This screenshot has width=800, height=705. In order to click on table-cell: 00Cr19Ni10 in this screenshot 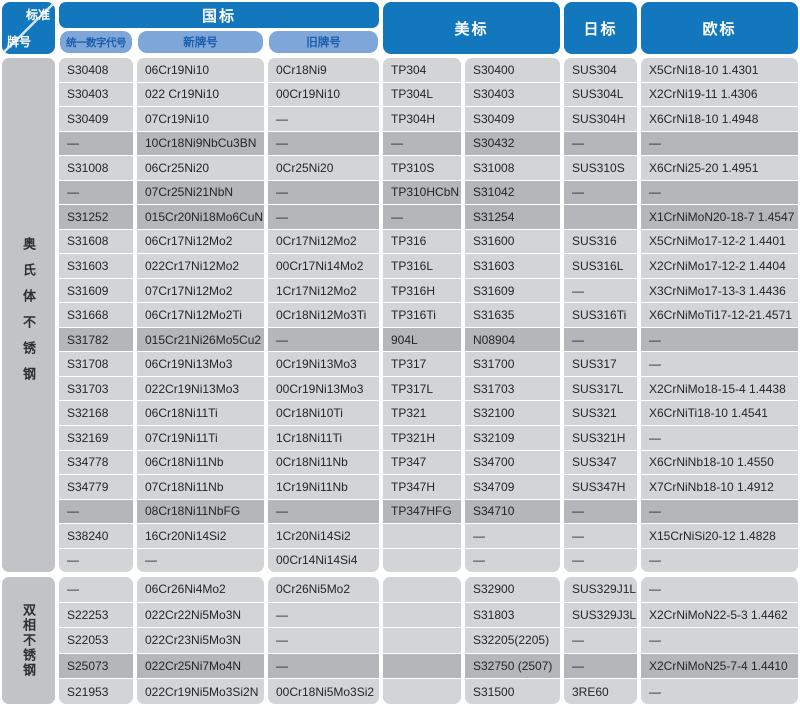, I will do `click(323, 94)`.